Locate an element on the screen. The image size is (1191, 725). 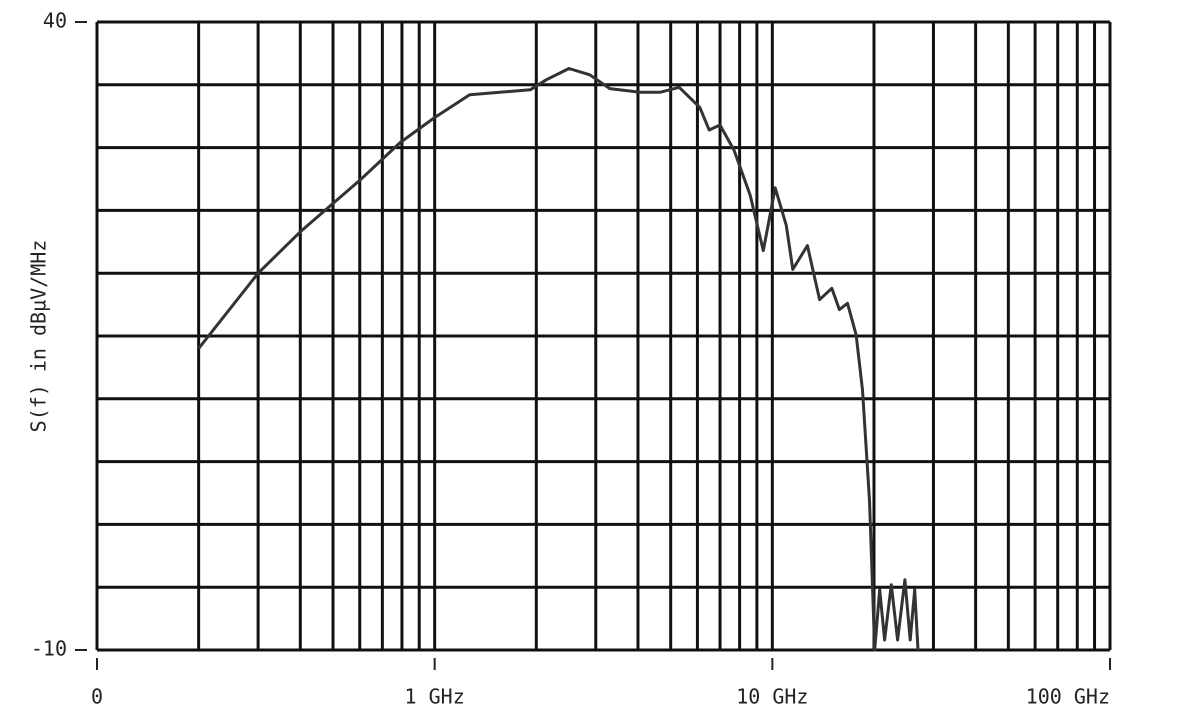
x-tick-label: 10 GHz is located at coordinates (772, 697).